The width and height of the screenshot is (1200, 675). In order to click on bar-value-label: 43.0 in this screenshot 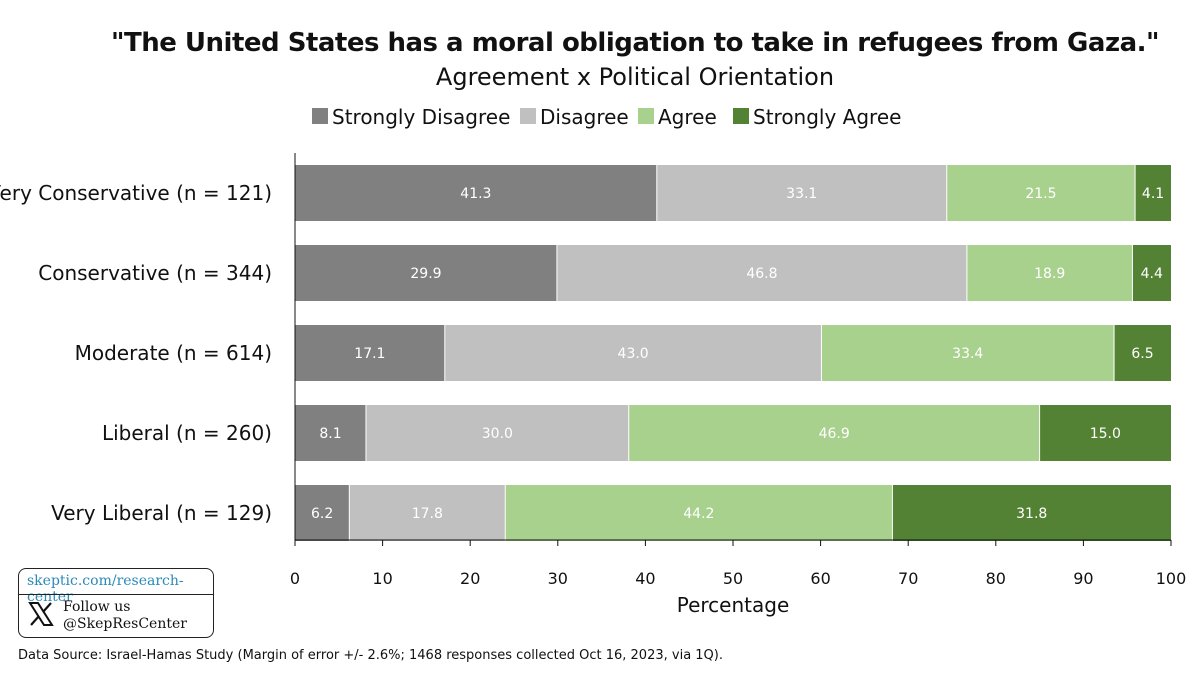, I will do `click(633, 354)`.